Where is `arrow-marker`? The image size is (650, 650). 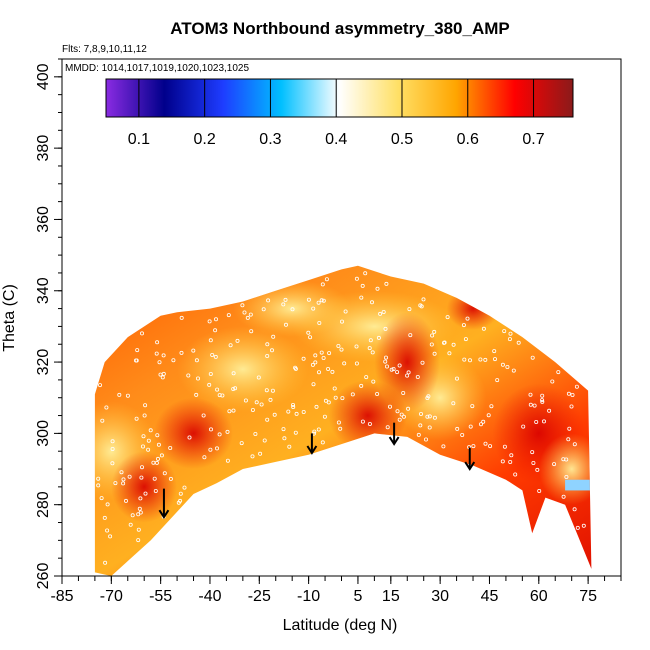
arrow-marker is located at coordinates (470, 459).